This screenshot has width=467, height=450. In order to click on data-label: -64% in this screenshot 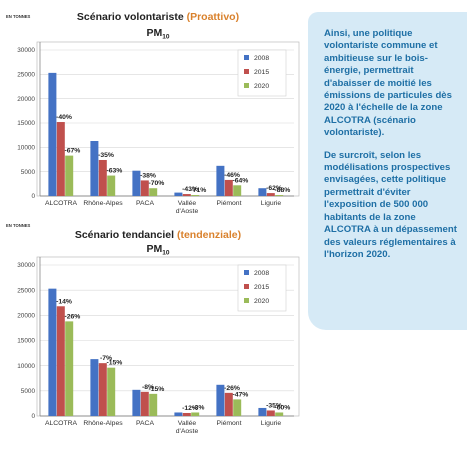, I will do `click(240, 180)`.